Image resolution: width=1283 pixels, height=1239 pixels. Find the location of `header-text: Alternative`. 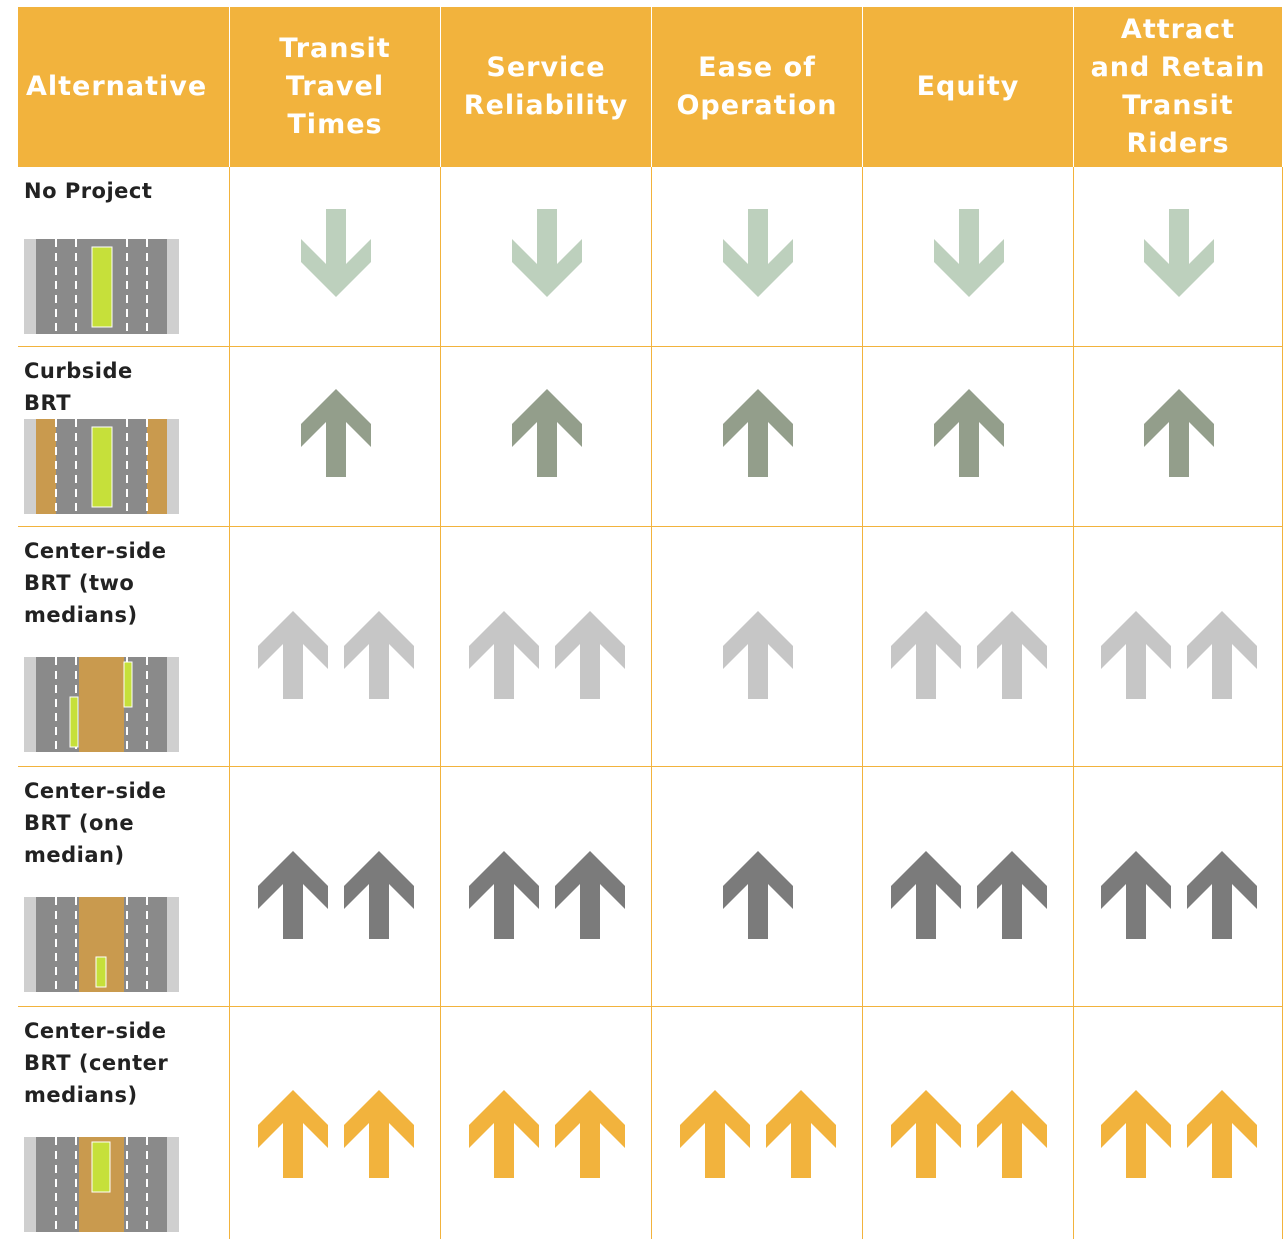

header-text: Alternative is located at coordinates (117, 86).